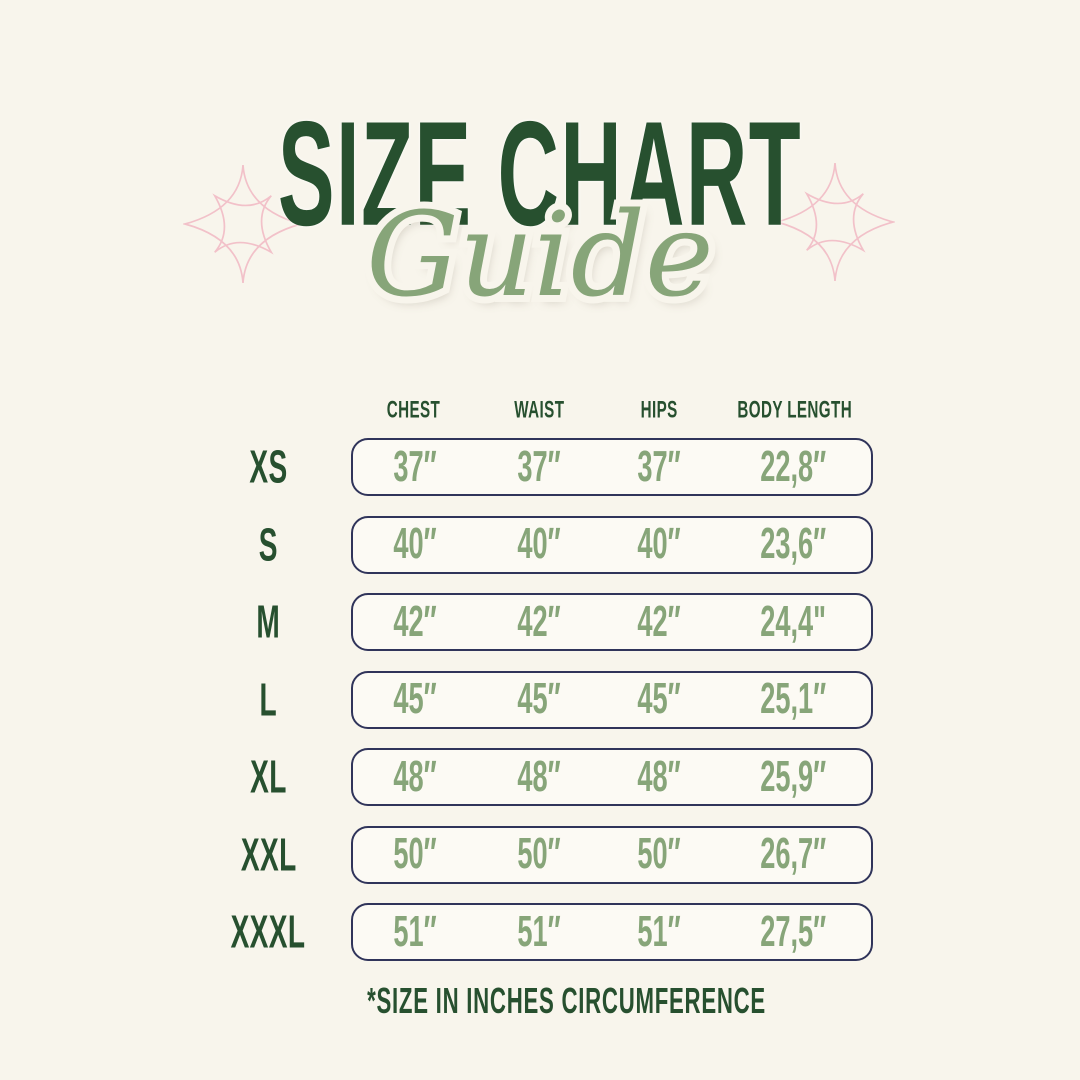 The height and width of the screenshot is (1080, 1080). I want to click on measurement-row-box: 42″ 42″ 42″ 24,4", so click(612, 622).